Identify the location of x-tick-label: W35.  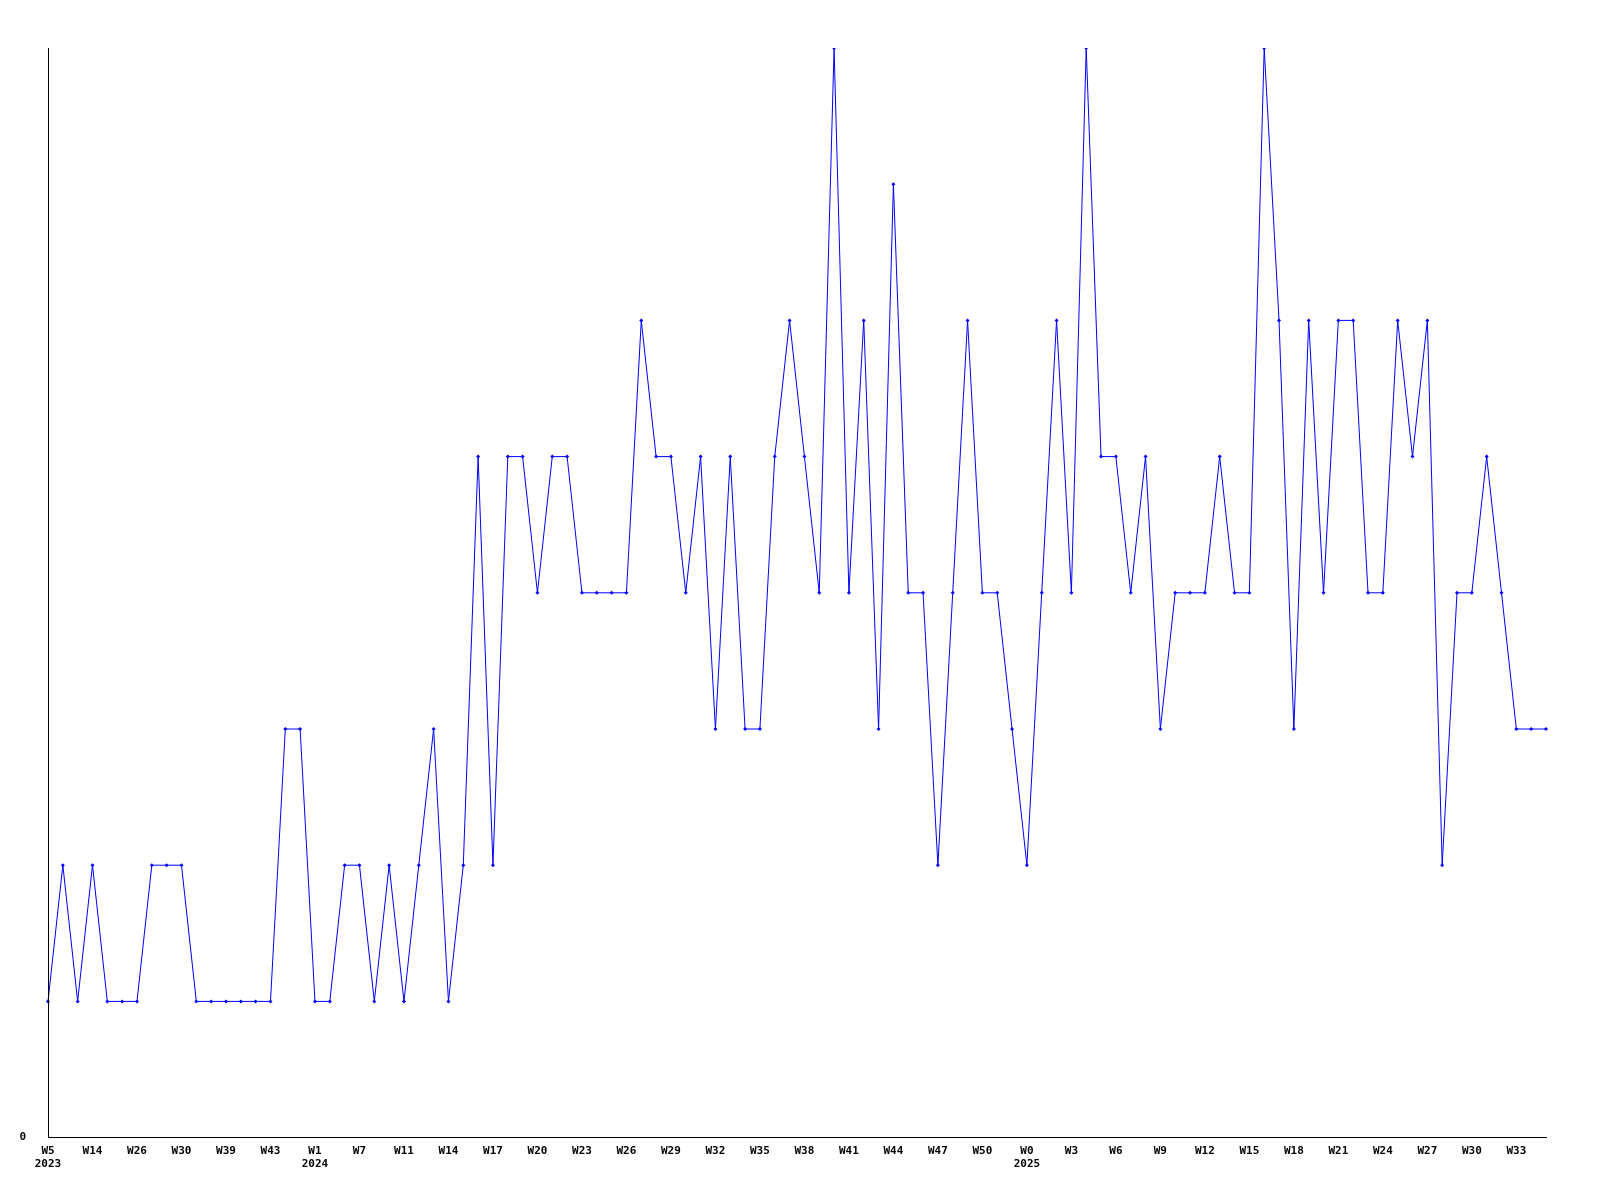
(759, 1151).